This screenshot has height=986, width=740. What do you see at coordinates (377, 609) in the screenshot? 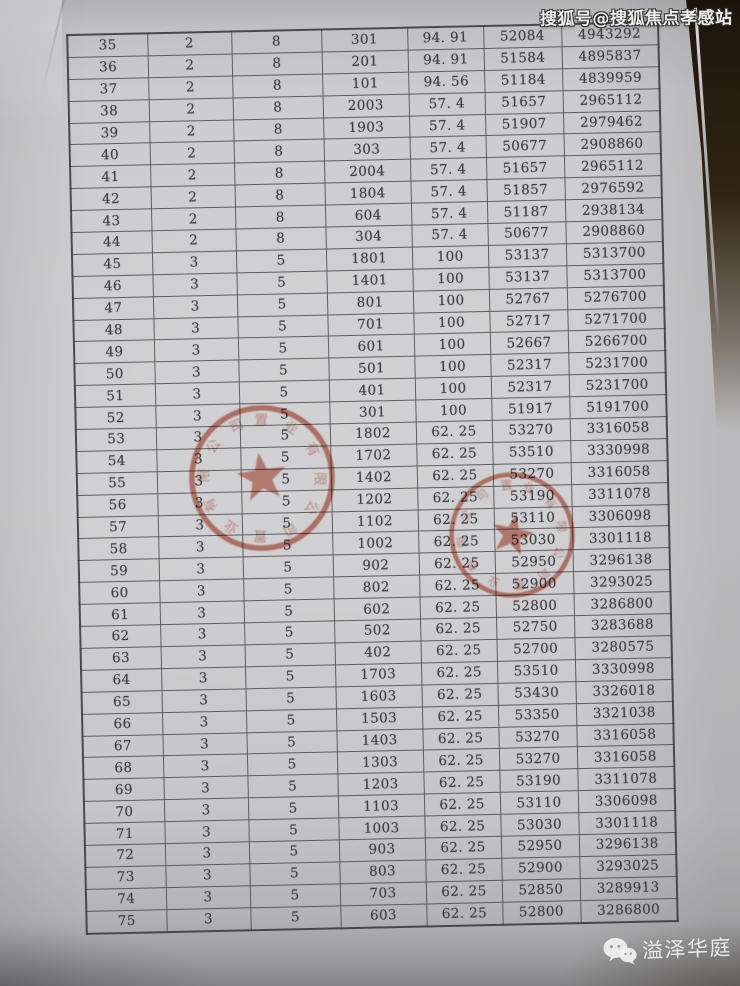
I see `table-cell: 602` at bounding box center [377, 609].